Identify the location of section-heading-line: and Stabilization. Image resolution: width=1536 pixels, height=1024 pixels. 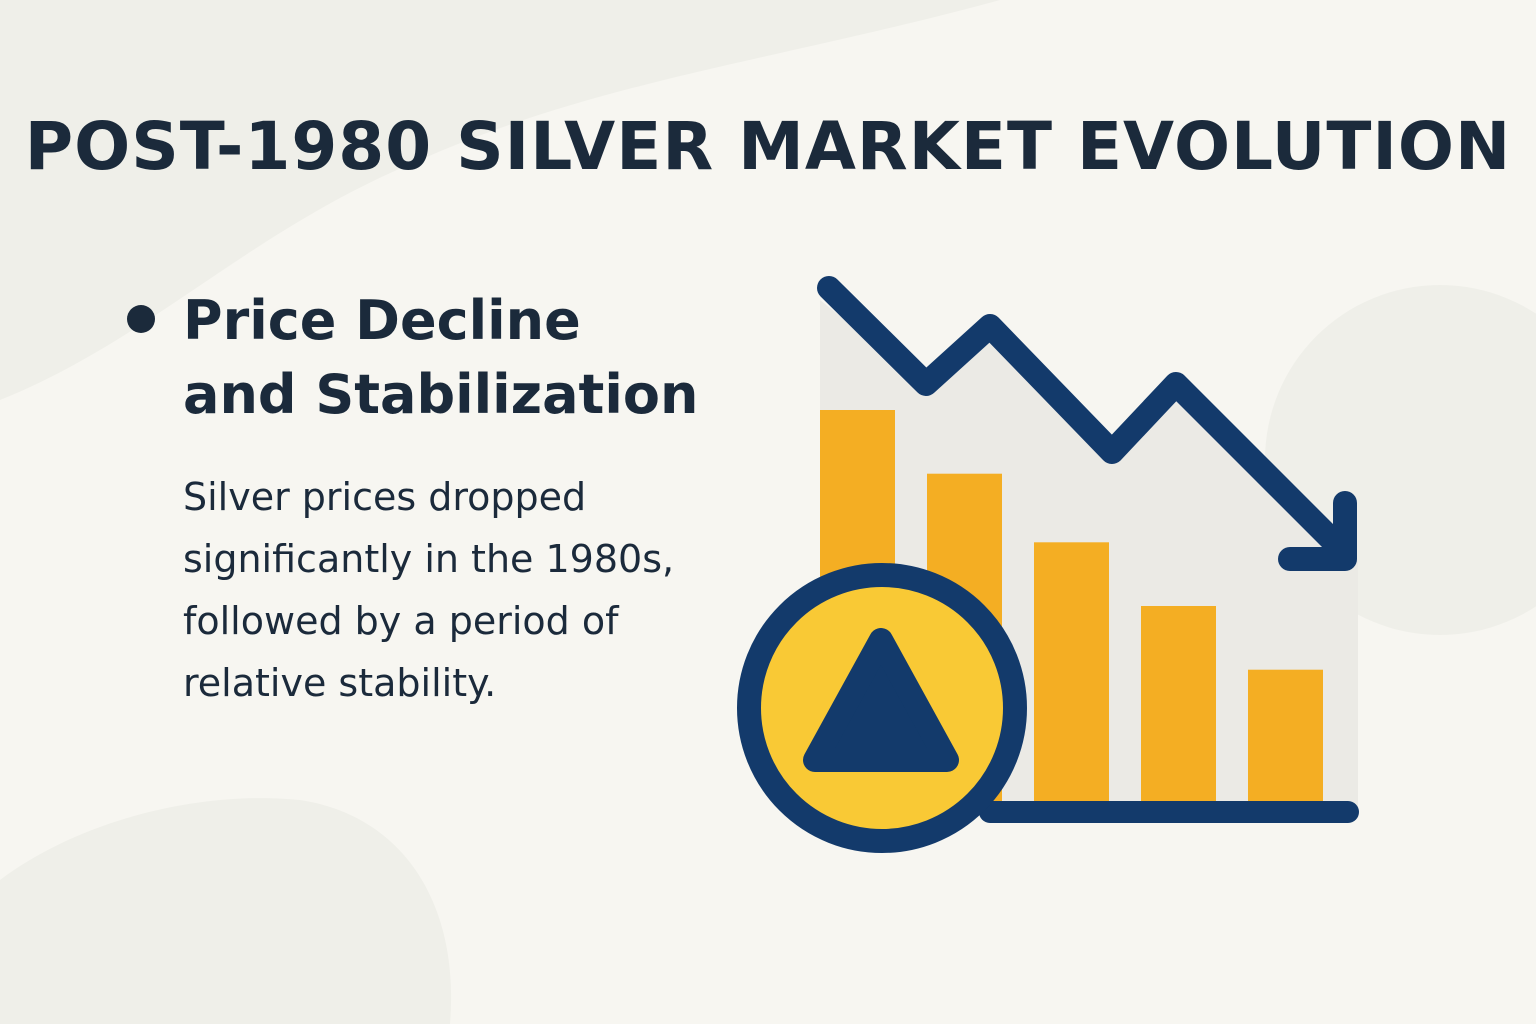
(441, 394).